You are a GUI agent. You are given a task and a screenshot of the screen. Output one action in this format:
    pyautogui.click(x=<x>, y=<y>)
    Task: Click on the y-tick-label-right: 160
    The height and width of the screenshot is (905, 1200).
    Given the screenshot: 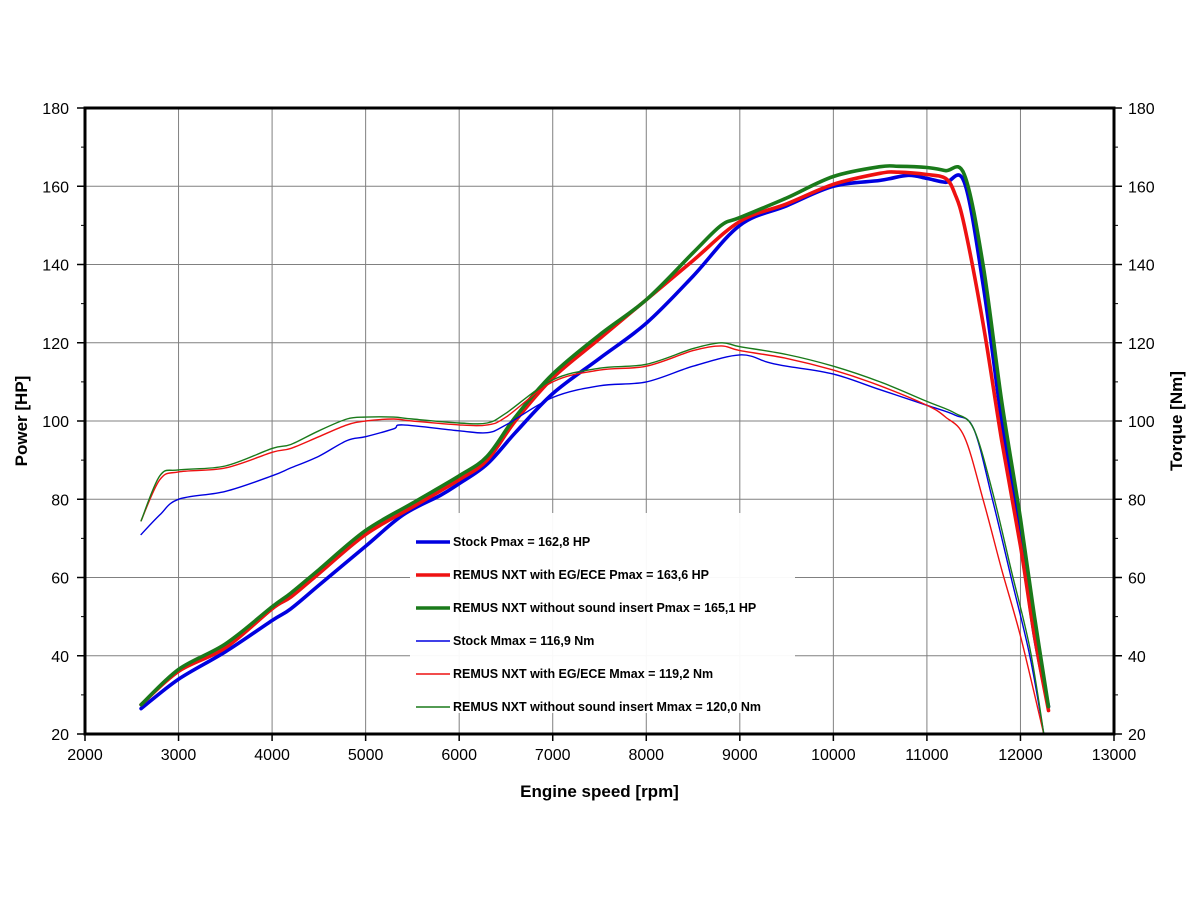 What is the action you would take?
    pyautogui.click(x=1141, y=187)
    